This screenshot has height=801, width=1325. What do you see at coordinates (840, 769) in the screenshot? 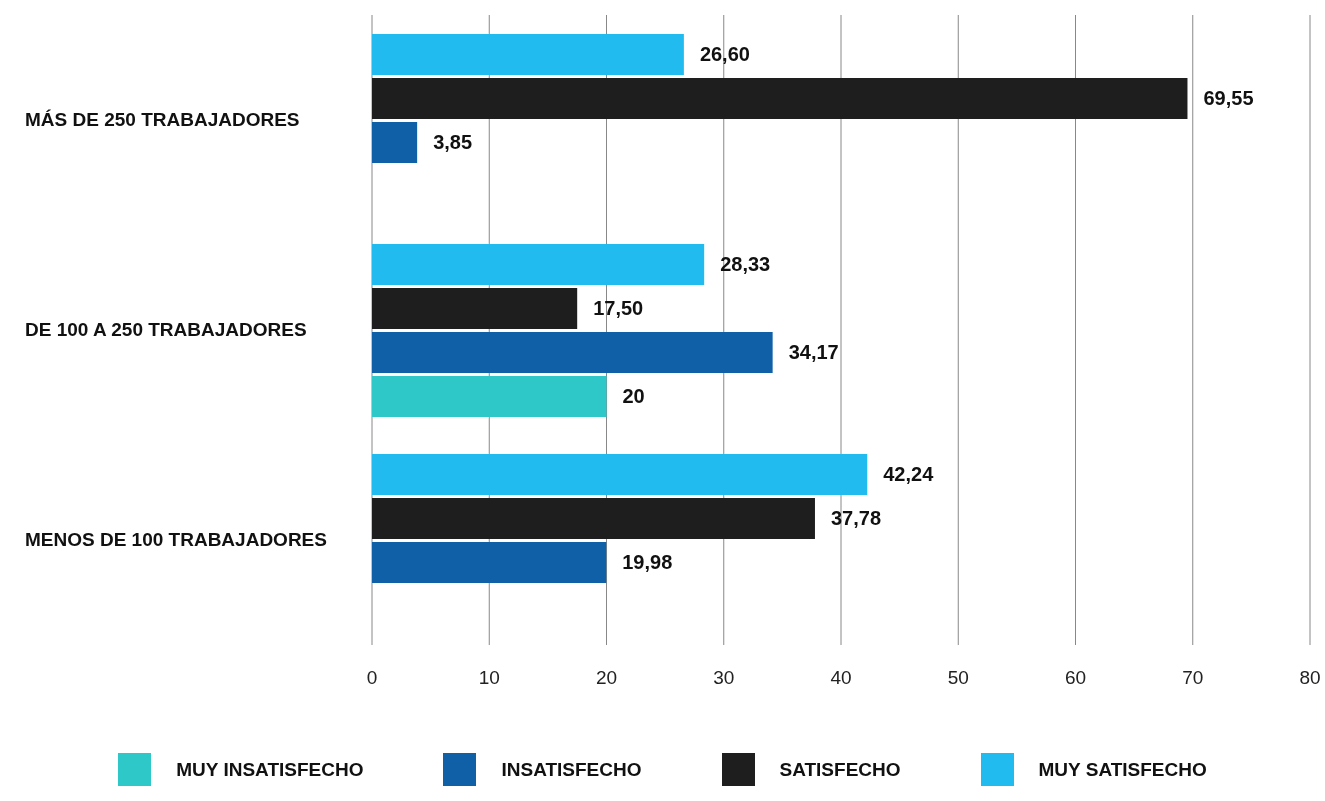
I see `legend-label: SATISFECHO` at bounding box center [840, 769].